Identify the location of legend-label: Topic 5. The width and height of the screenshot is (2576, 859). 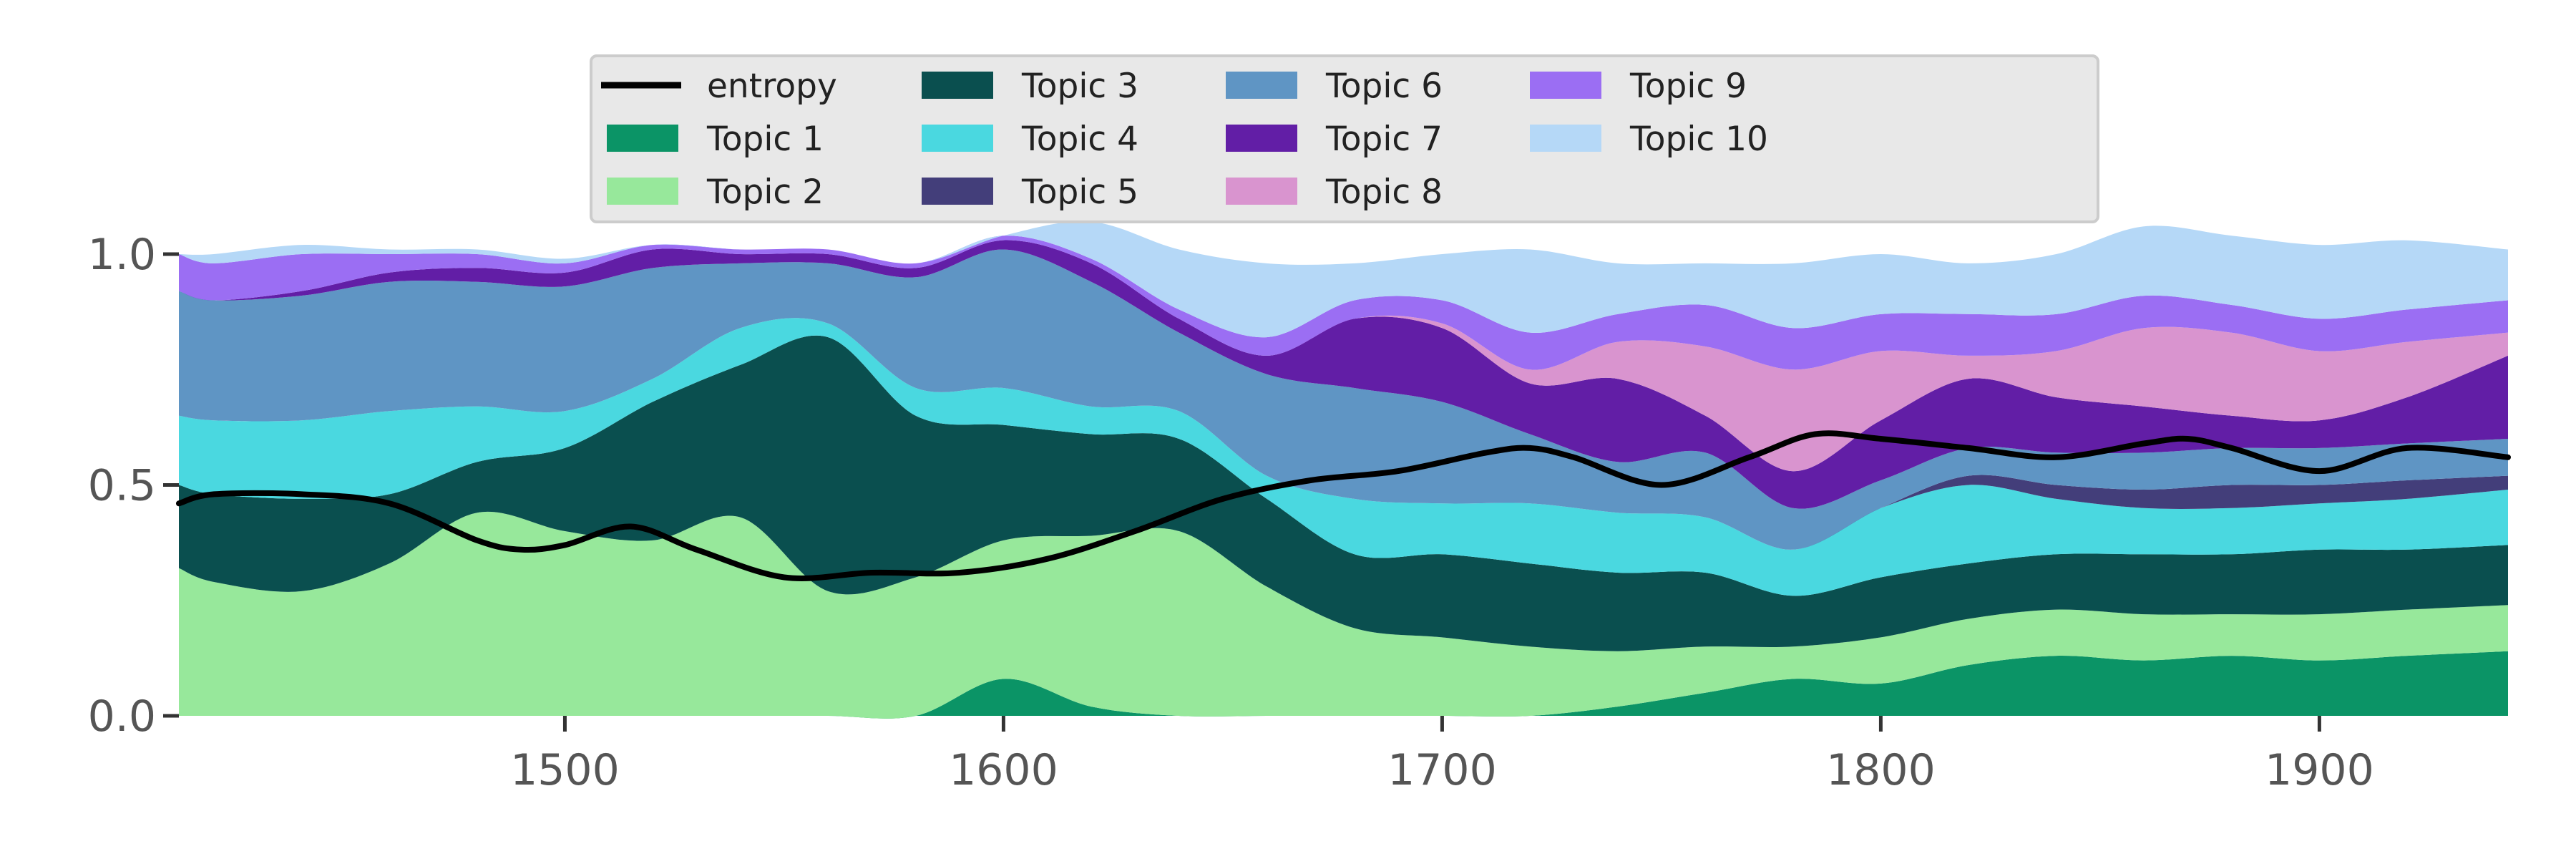
(1079, 192).